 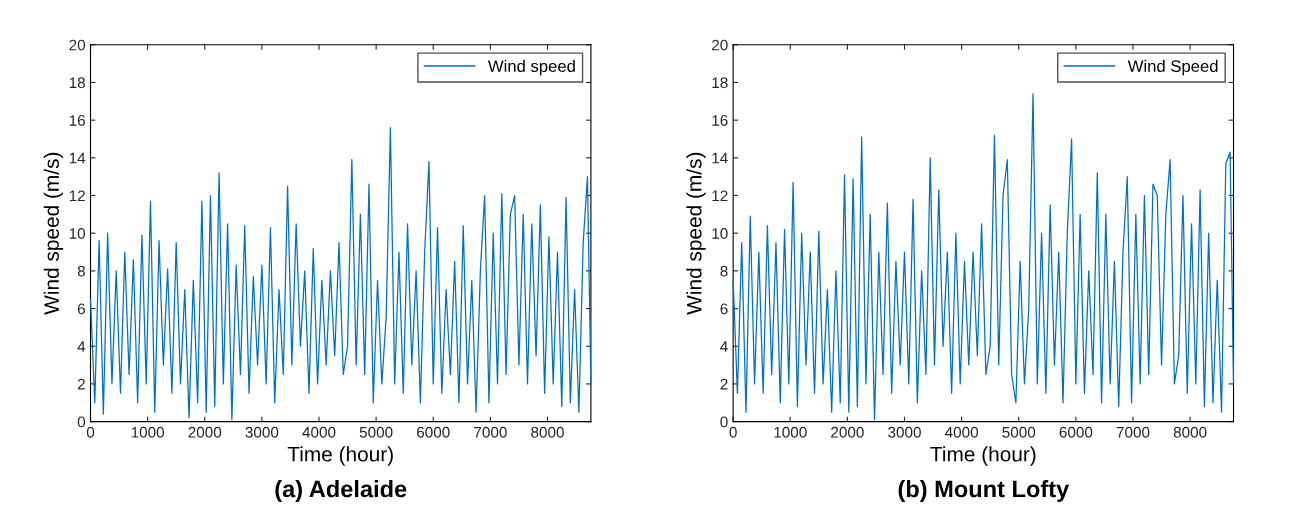 What do you see at coordinates (984, 491) in the screenshot?
I see `text: (b) Mount Lofty` at bounding box center [984, 491].